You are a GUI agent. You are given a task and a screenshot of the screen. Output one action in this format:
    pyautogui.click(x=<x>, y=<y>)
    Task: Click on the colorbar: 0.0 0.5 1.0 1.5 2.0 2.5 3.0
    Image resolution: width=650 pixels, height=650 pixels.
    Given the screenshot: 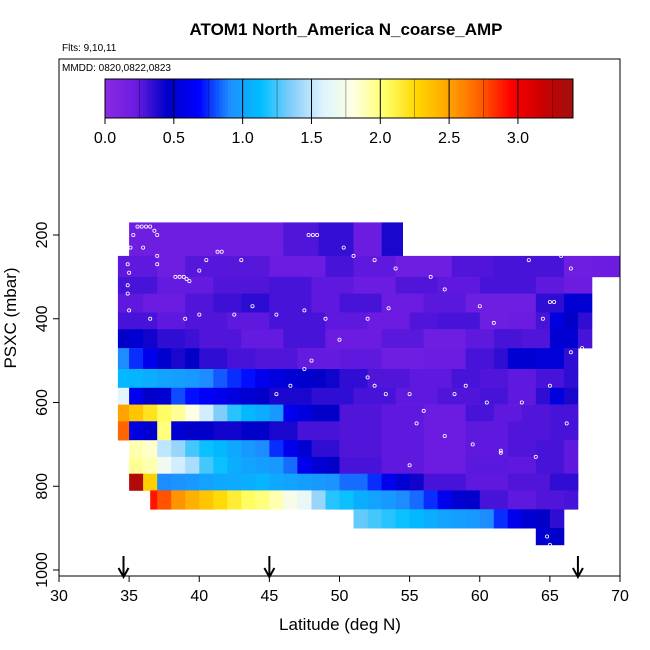 What is the action you would take?
    pyautogui.click(x=334, y=112)
    